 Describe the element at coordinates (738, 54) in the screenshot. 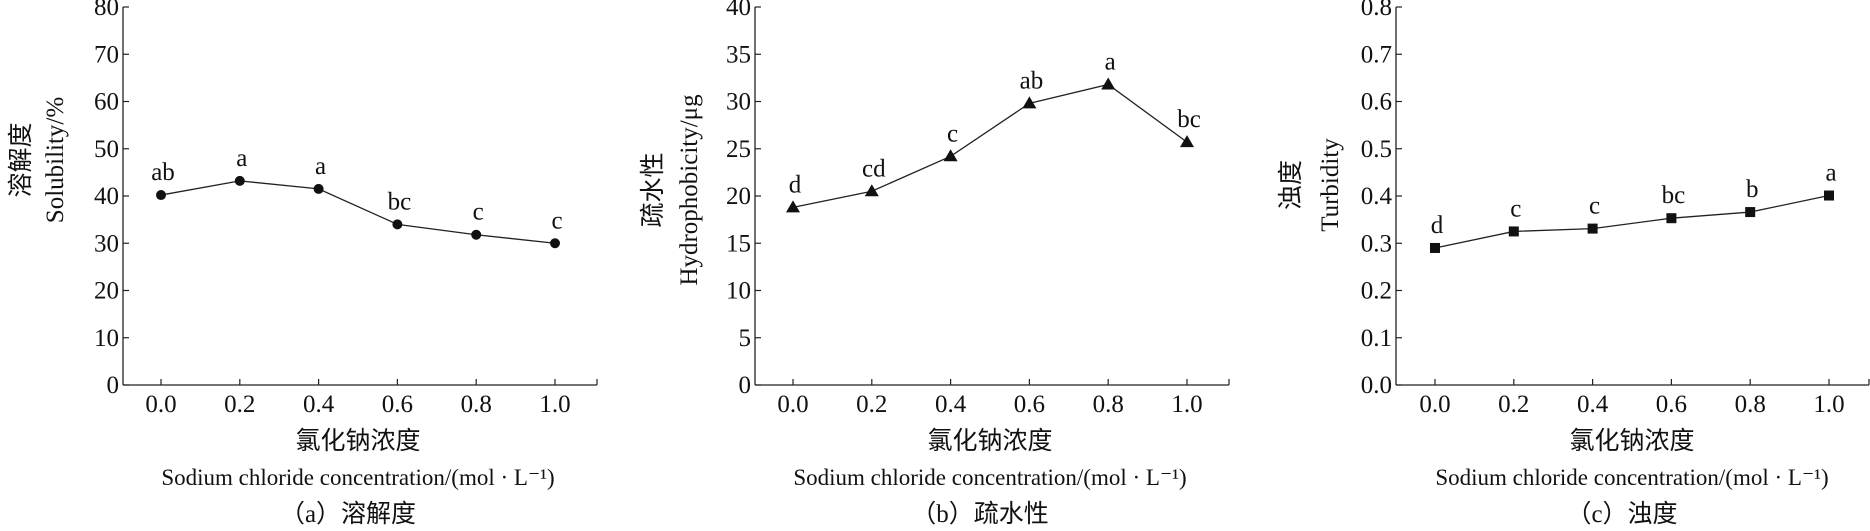

I see `y-tick-label: 35` at that location.